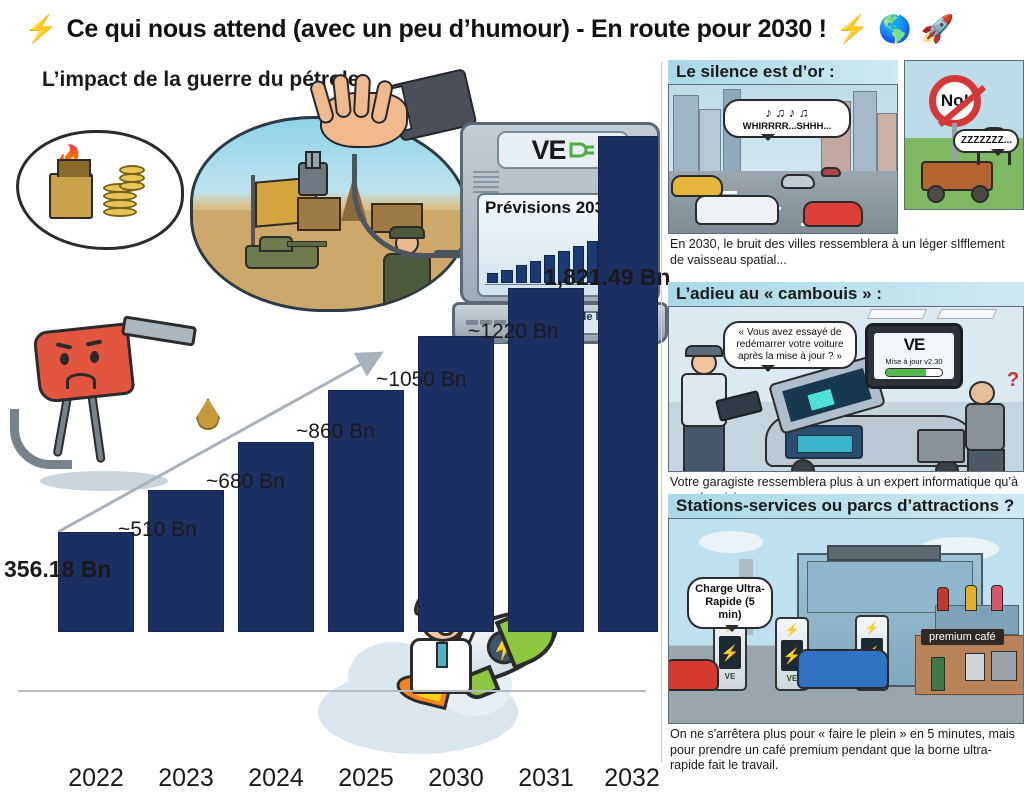  I want to click on no-sign-label: No!, so click(955, 100).